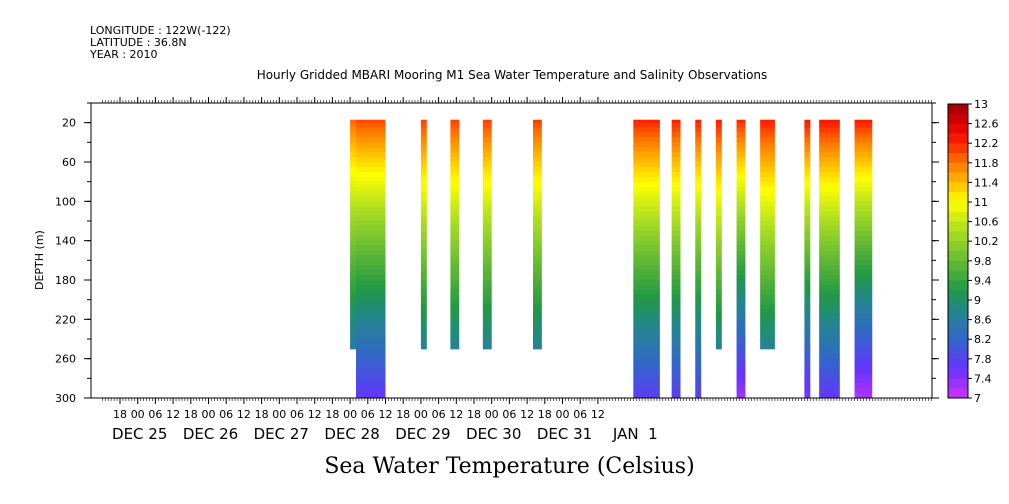 The width and height of the screenshot is (1009, 504). I want to click on latitude-label: LATITUDE : 36.8N, so click(138, 42).